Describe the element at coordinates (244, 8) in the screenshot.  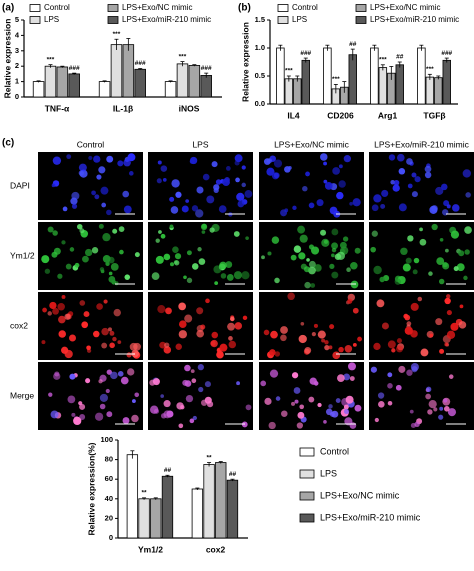
I see `panel-label: (b)` at that location.